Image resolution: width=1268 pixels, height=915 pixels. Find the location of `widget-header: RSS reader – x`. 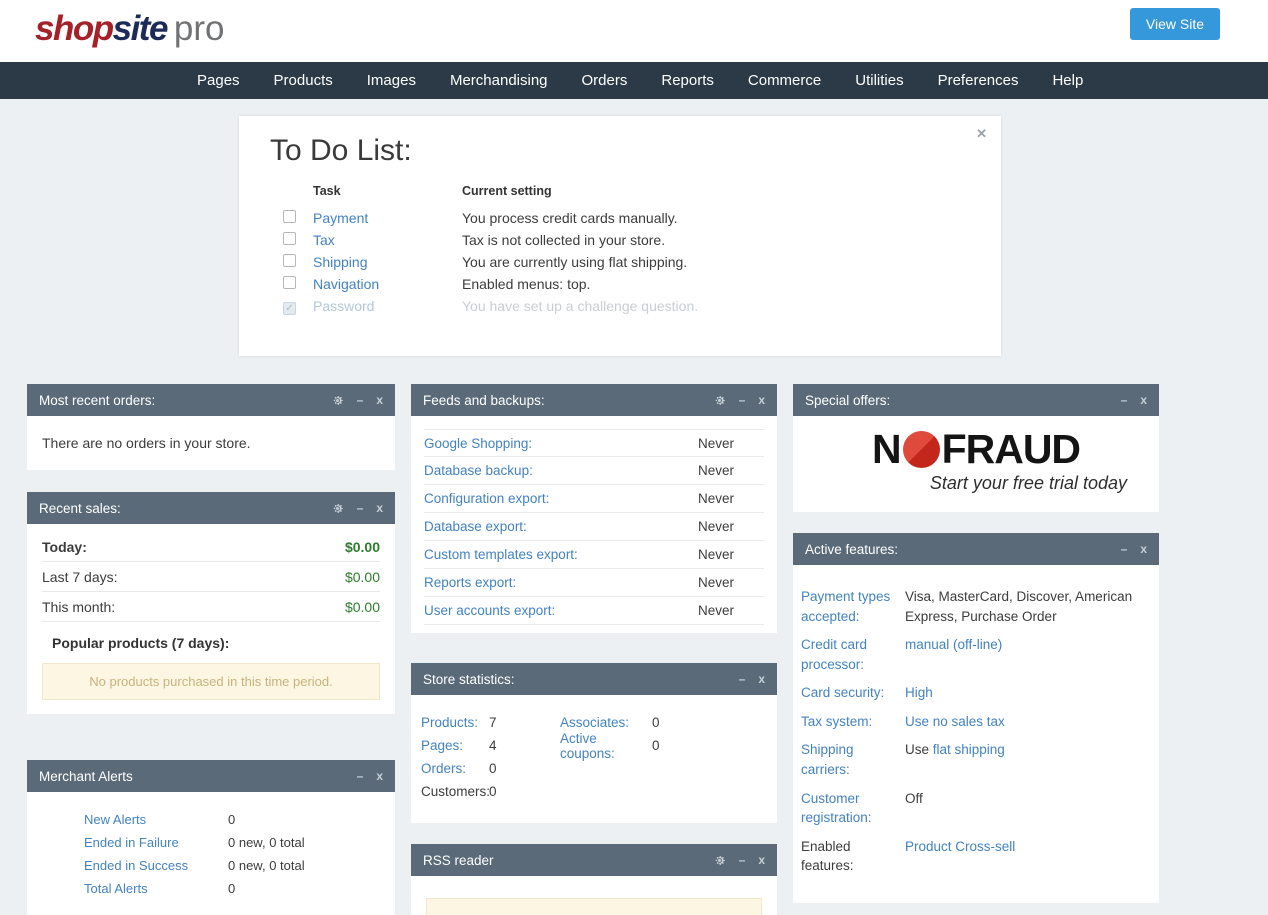

widget-header: RSS reader – x is located at coordinates (594, 860).